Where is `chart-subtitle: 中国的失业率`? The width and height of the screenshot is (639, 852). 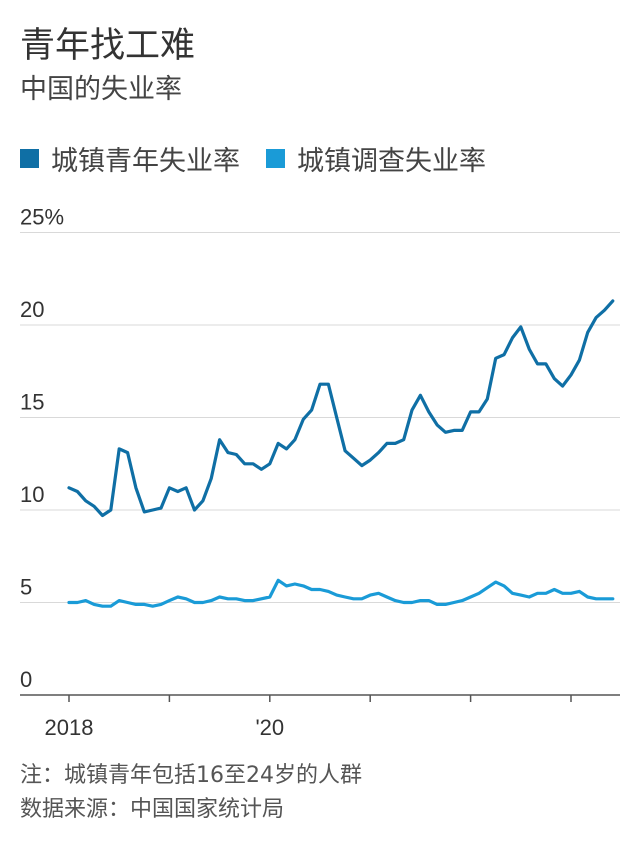 chart-subtitle: 中国的失业率 is located at coordinates (101, 89).